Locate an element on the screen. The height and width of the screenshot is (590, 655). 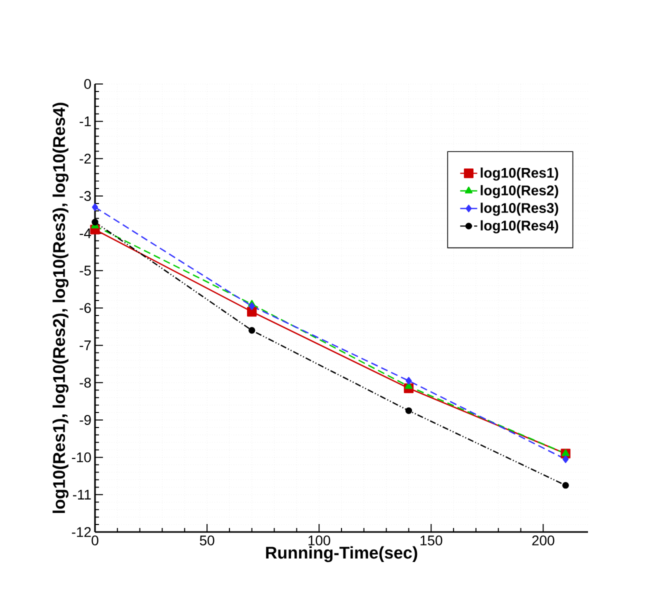
x-tick-label: 50 is located at coordinates (207, 541).